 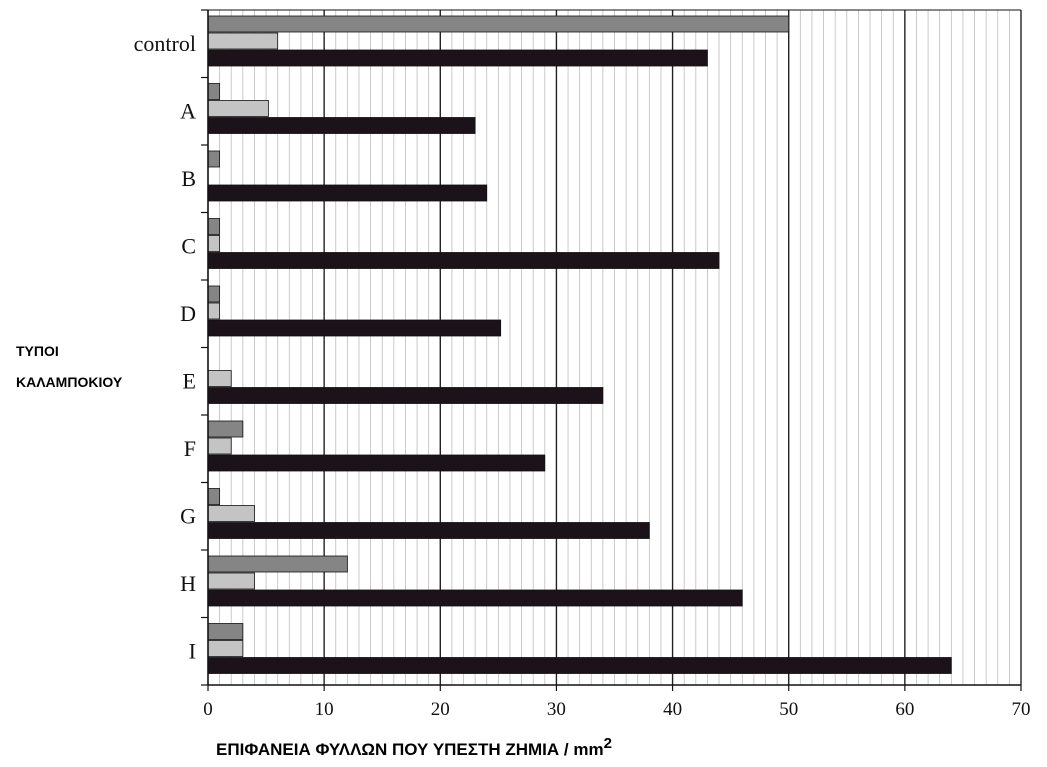 I want to click on category-label: E, so click(x=189, y=380).